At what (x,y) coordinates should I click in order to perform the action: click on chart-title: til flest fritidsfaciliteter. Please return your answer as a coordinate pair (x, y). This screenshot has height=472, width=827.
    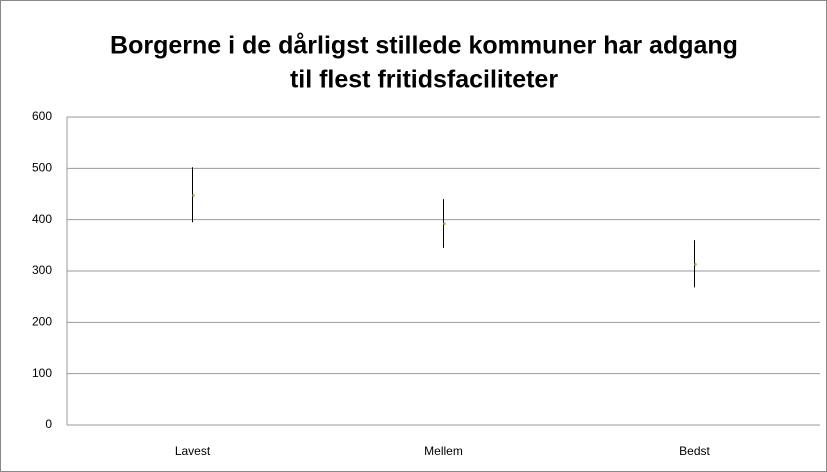
    Looking at the image, I should click on (424, 80).